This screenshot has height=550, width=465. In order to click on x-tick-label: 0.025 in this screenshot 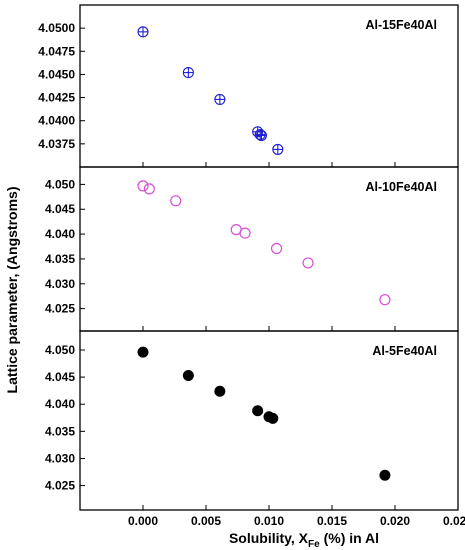, I will do `click(454, 521)`.